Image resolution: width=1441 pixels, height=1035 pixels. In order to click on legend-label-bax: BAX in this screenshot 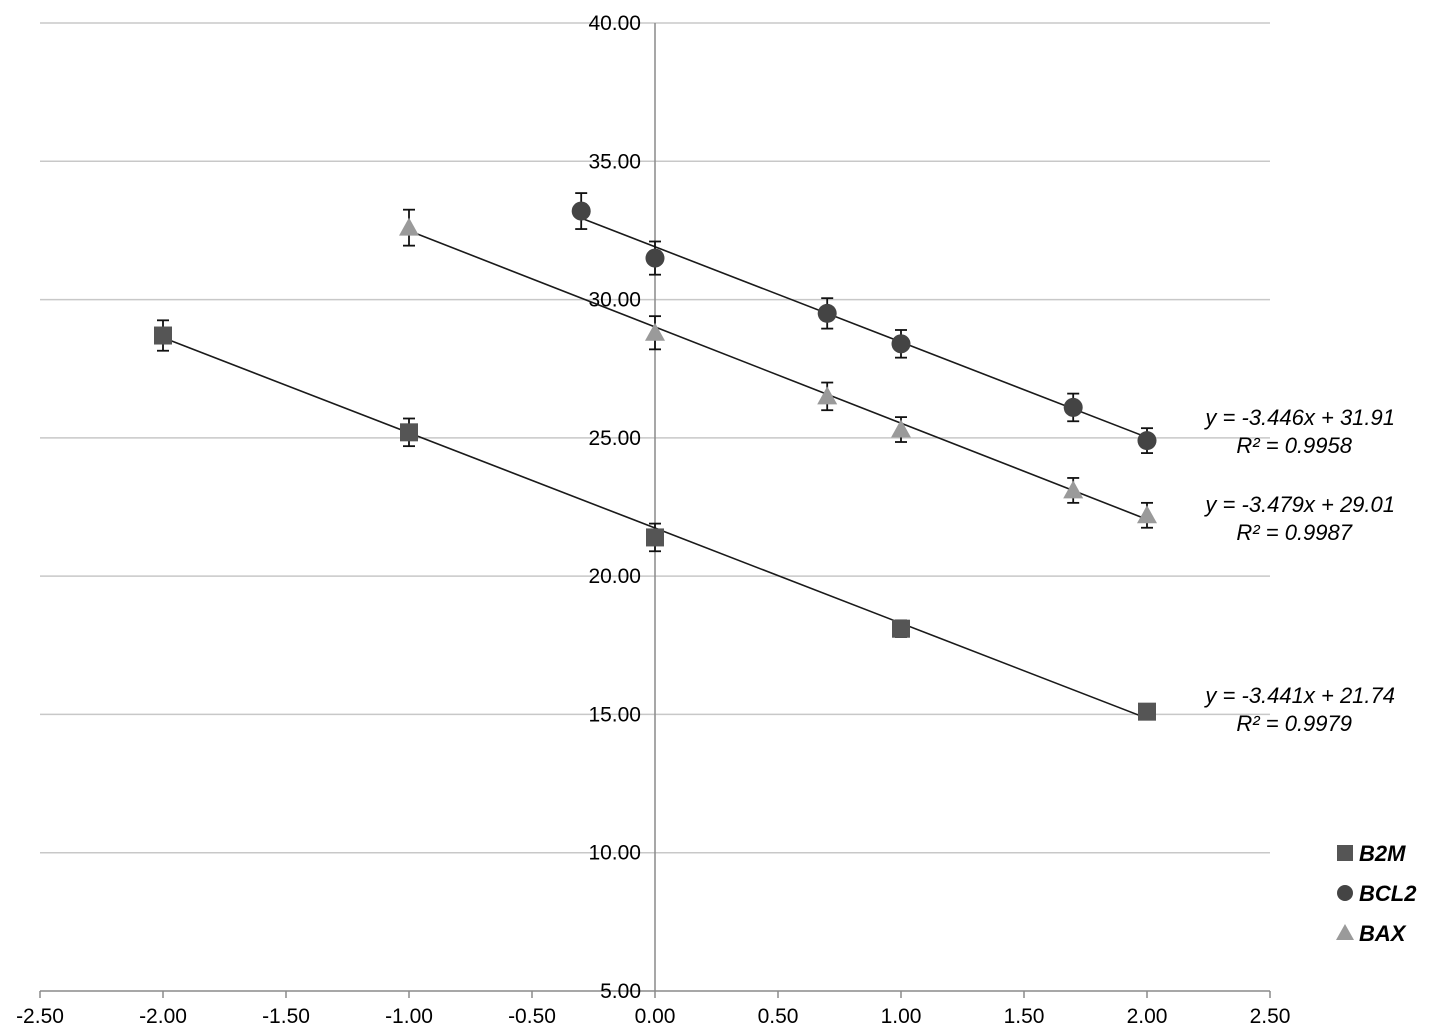, I will do `click(1383, 933)`.